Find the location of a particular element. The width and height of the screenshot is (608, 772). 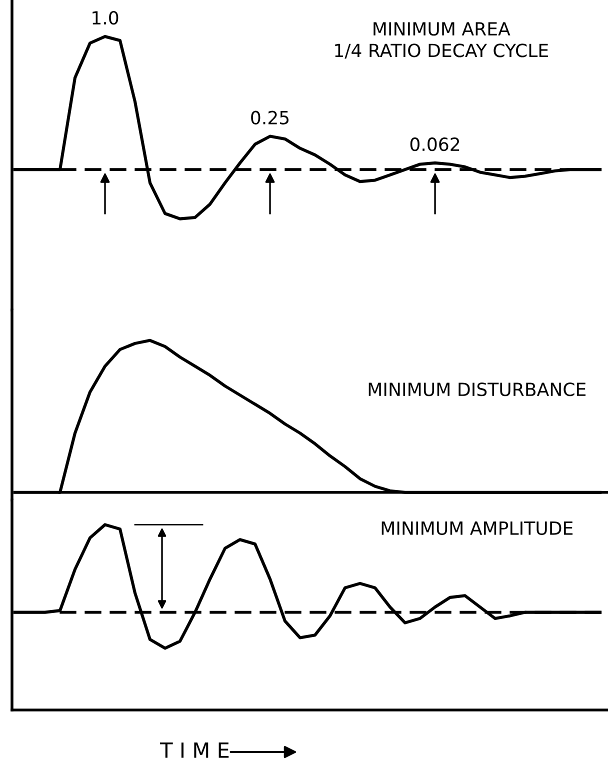

x-axis-title: T I M E is located at coordinates (194, 750).